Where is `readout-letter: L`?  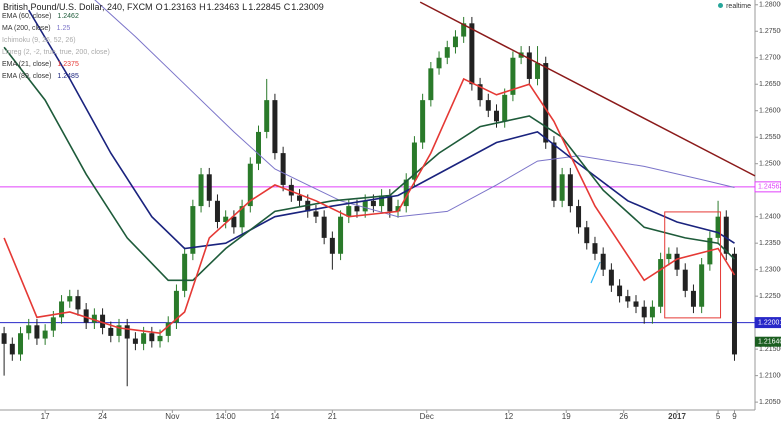
readout-letter: L is located at coordinates (245, 7).